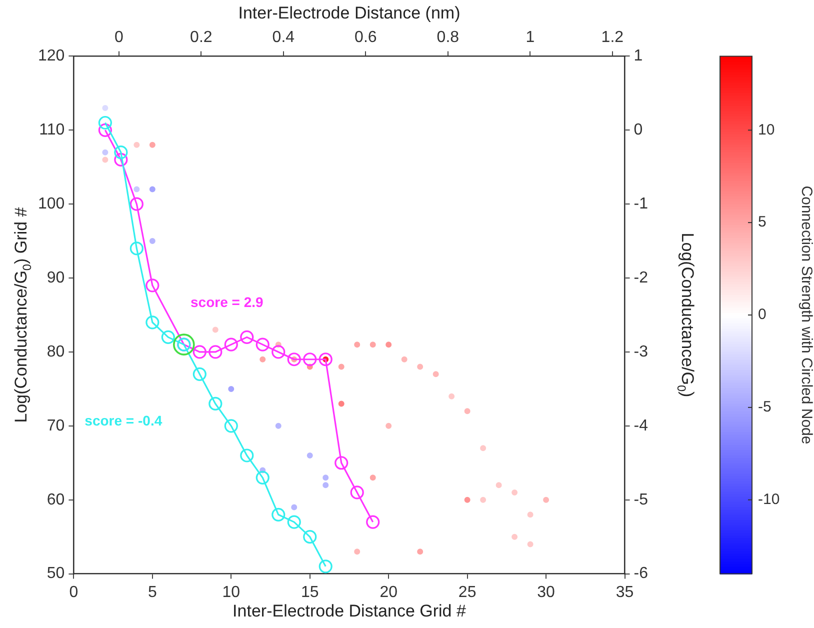  I want to click on y-tick-label: 50, so click(55, 573).